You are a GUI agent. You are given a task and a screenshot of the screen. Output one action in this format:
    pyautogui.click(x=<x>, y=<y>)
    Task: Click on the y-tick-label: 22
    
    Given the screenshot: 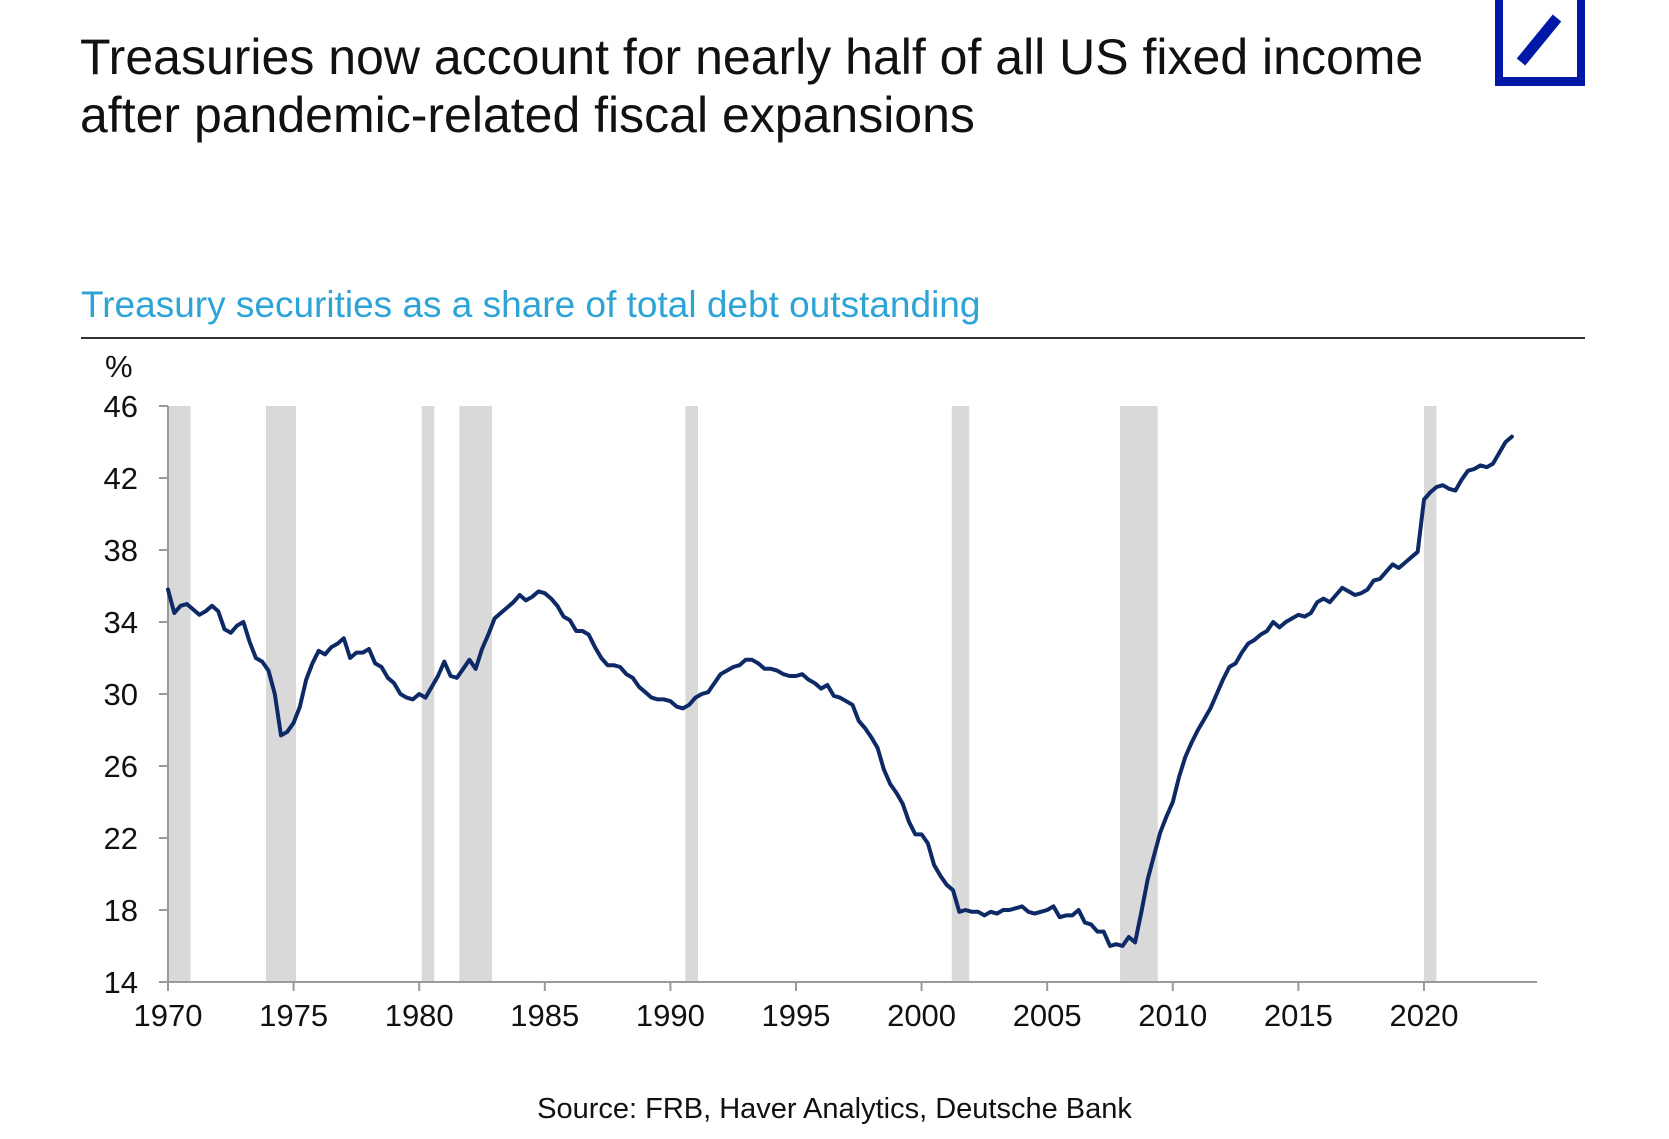 What is the action you would take?
    pyautogui.click(x=121, y=838)
    